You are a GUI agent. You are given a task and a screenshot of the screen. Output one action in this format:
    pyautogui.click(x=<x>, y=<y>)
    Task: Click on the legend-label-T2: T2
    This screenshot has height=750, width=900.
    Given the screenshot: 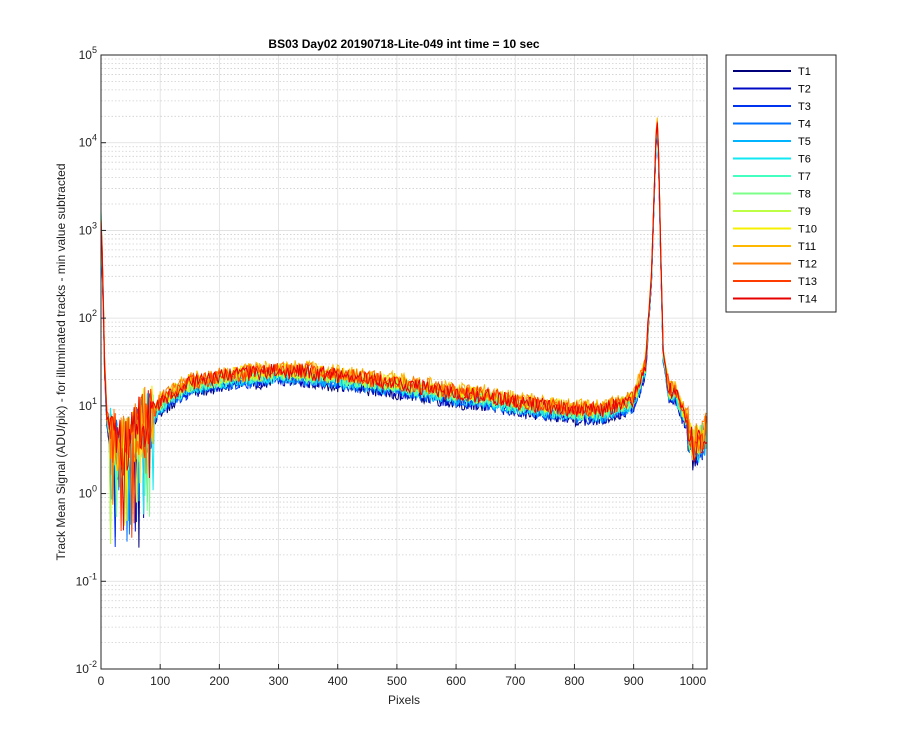 What is the action you would take?
    pyautogui.click(x=804, y=90)
    